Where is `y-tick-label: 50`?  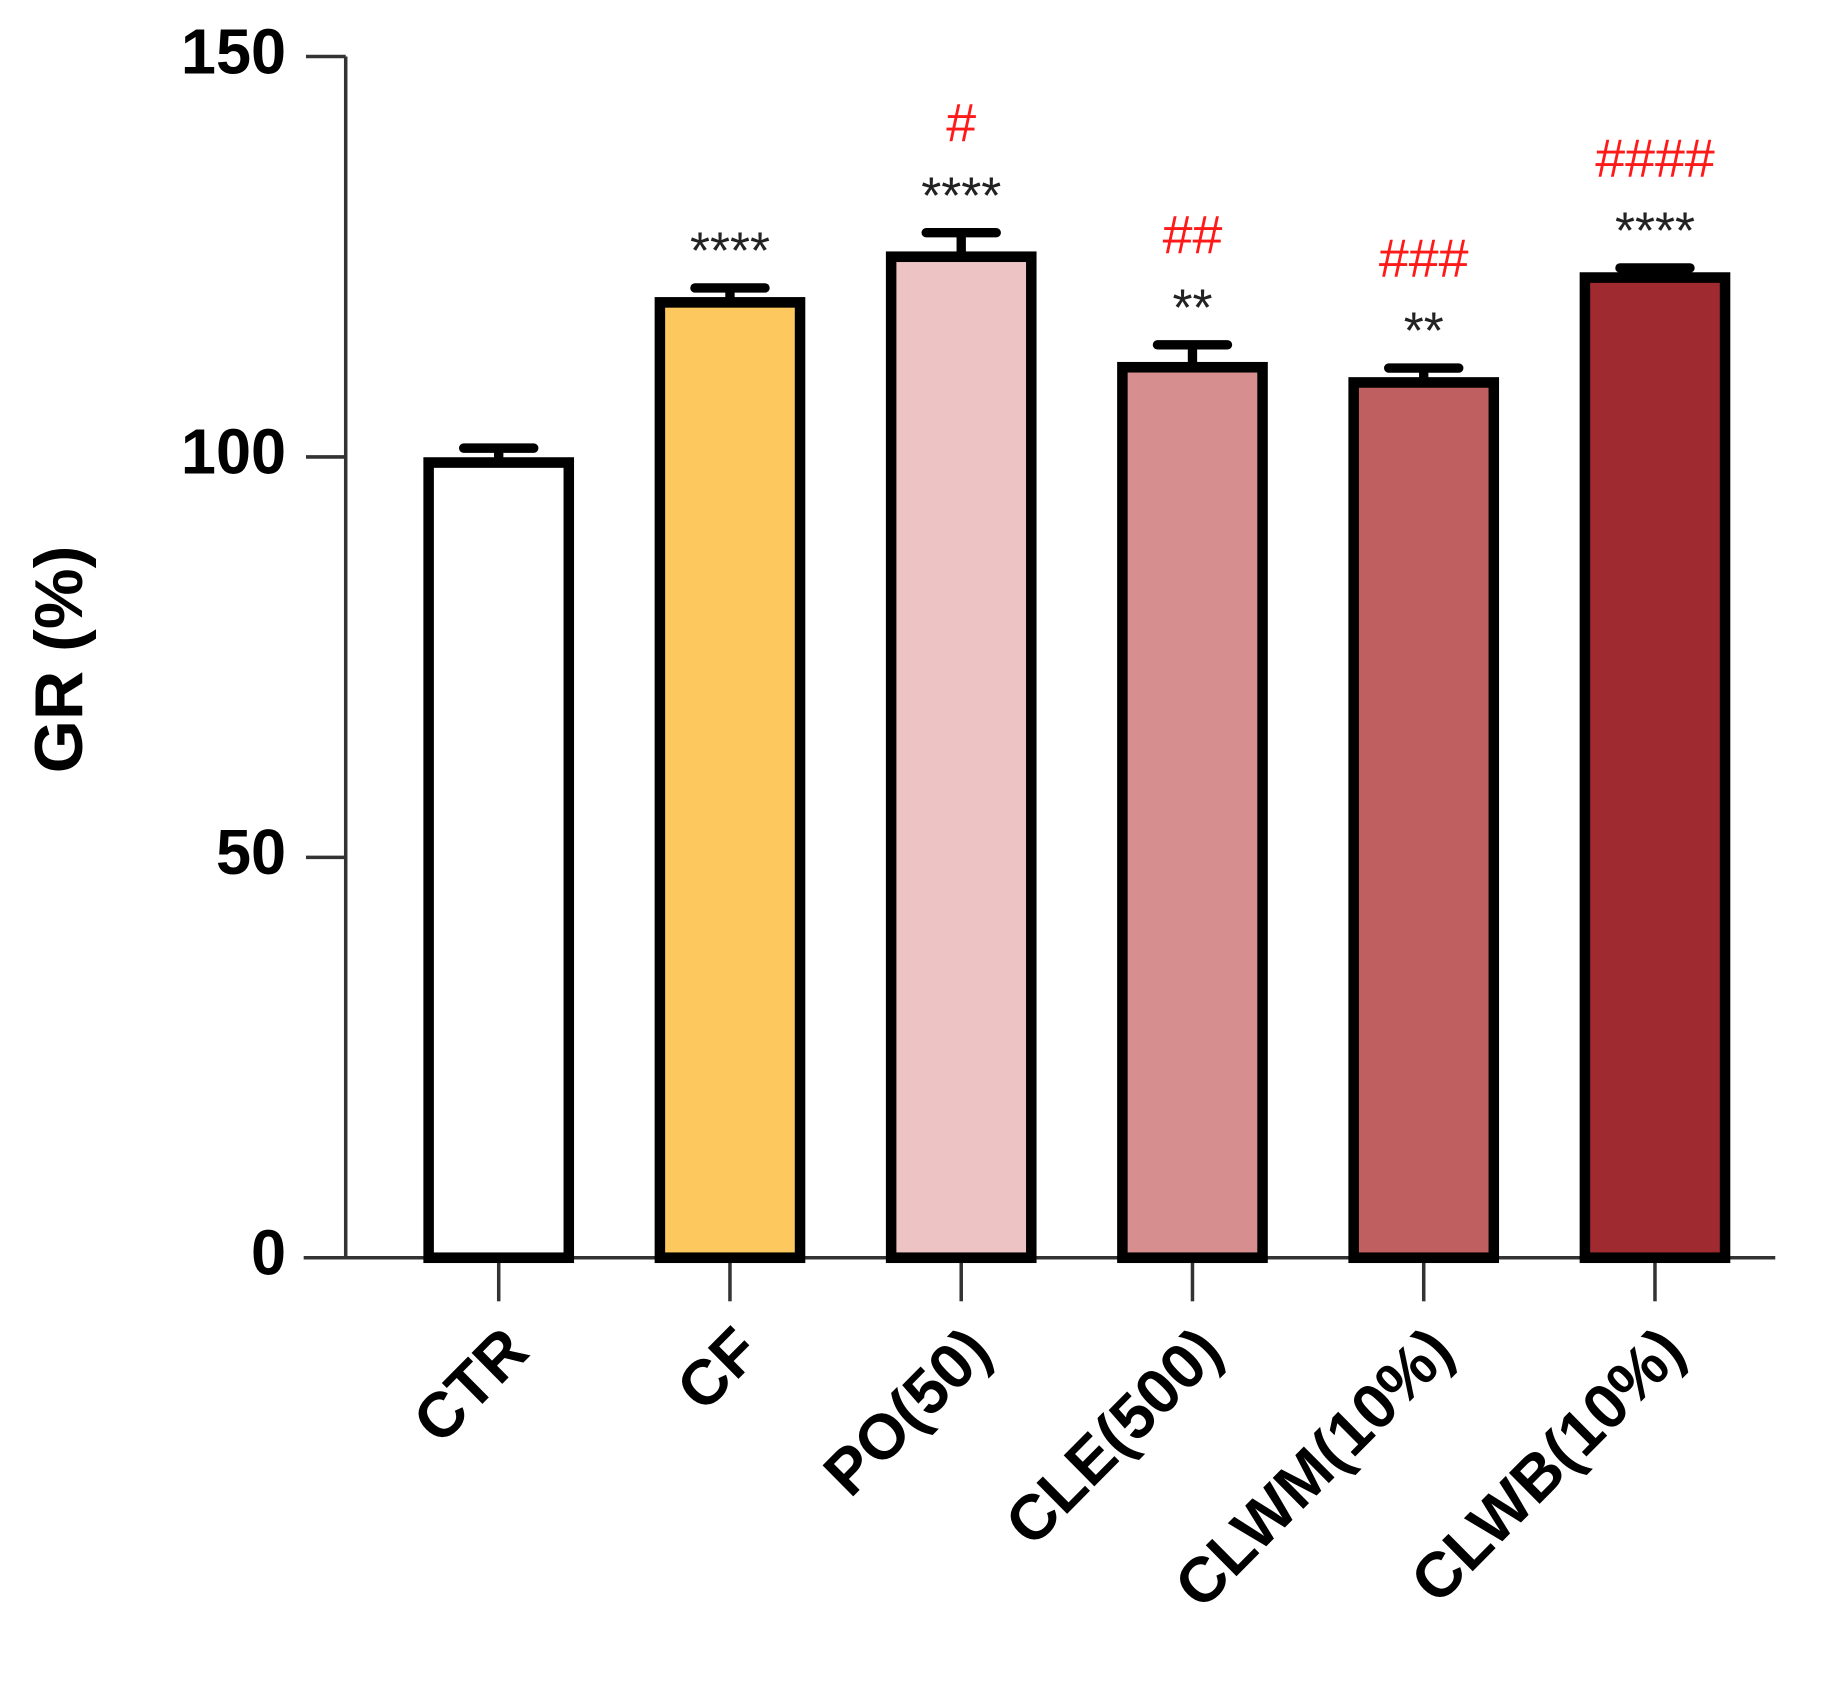
y-tick-label: 50 is located at coordinates (251, 853).